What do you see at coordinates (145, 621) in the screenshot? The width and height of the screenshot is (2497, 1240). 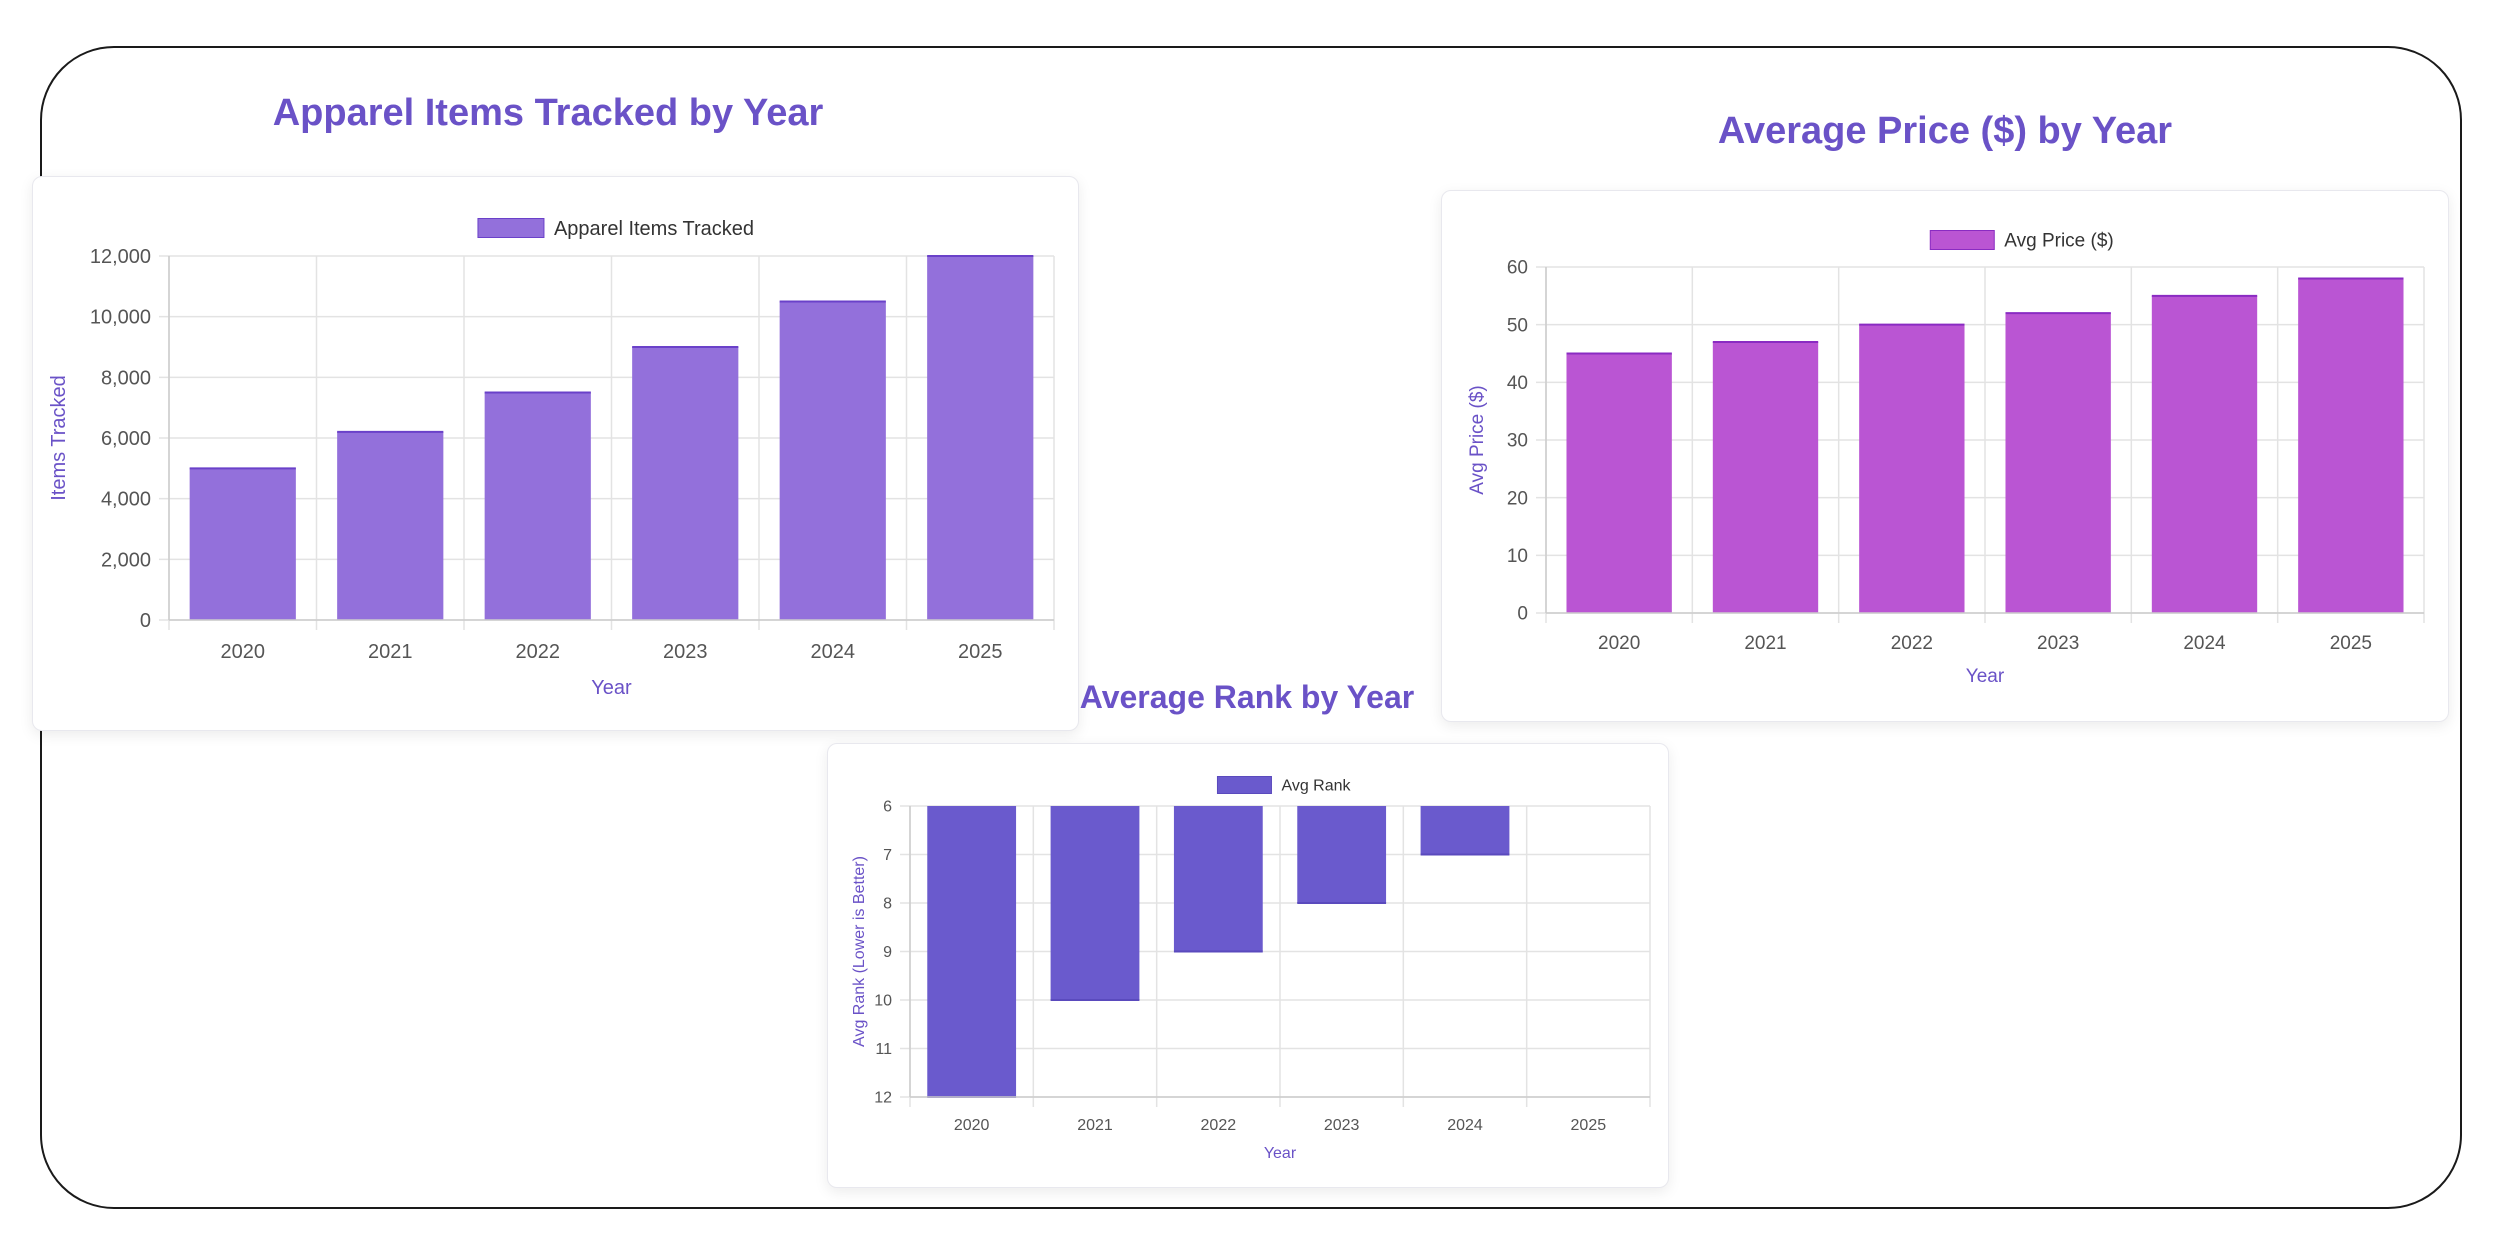 I see `items-y-tick-label: 0` at bounding box center [145, 621].